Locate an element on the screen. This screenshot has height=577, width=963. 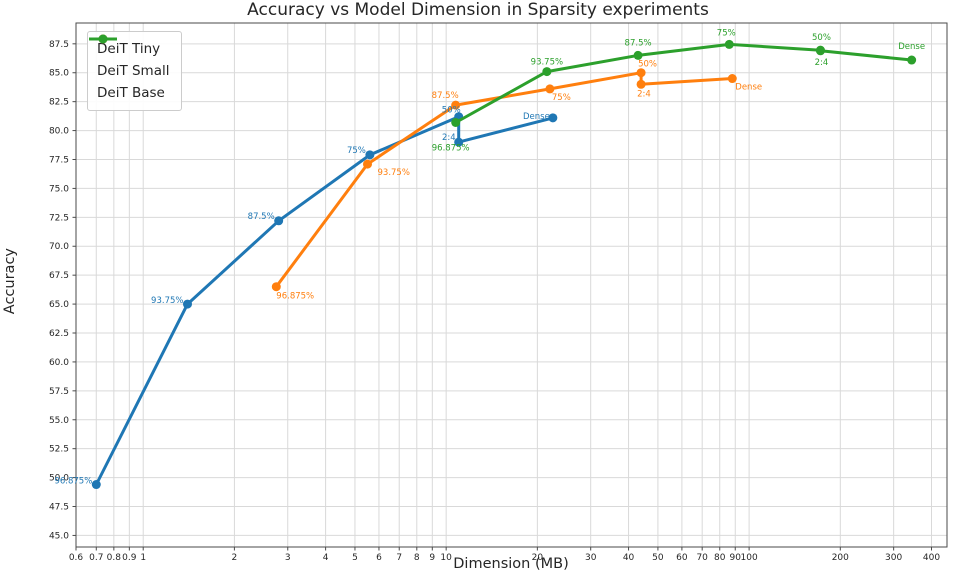
x-tick-label: 80 is located at coordinates (720, 558).